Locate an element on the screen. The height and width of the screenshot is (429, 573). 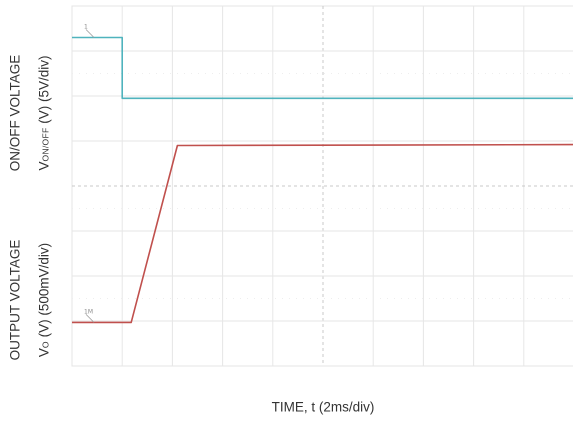
trace-marker-label: 1 is located at coordinates (86, 27).